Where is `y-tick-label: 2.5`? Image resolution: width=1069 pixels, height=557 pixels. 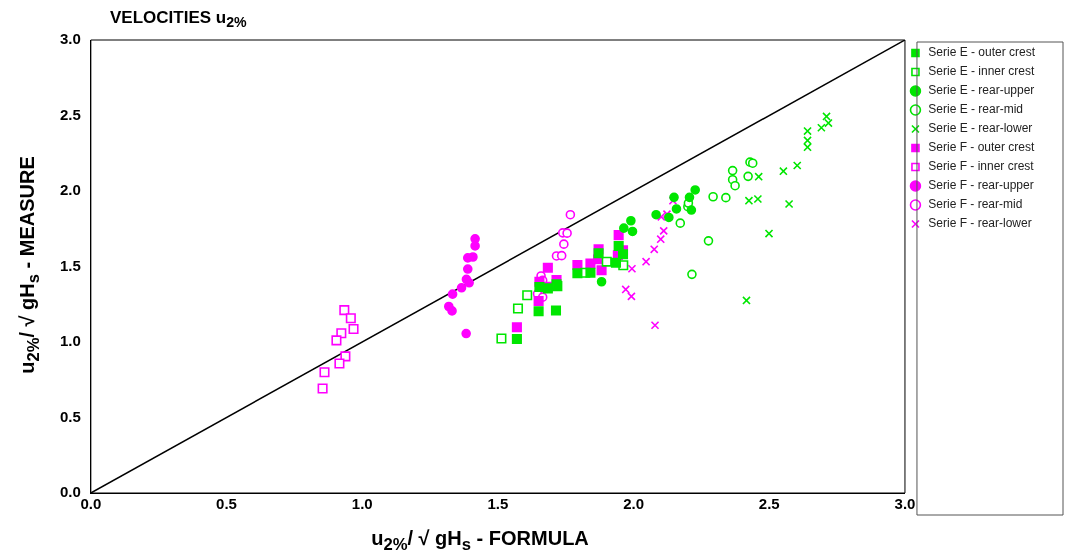 y-tick-label: 2.5 is located at coordinates (70, 114).